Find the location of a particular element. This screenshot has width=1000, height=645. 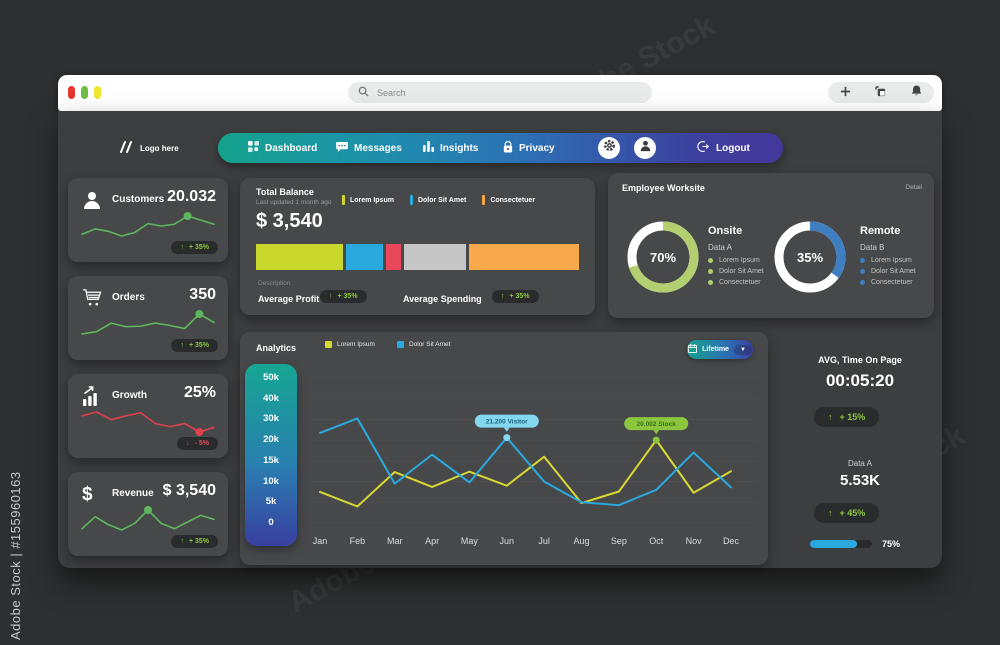

traffic-light-yellow is located at coordinates (97, 92).